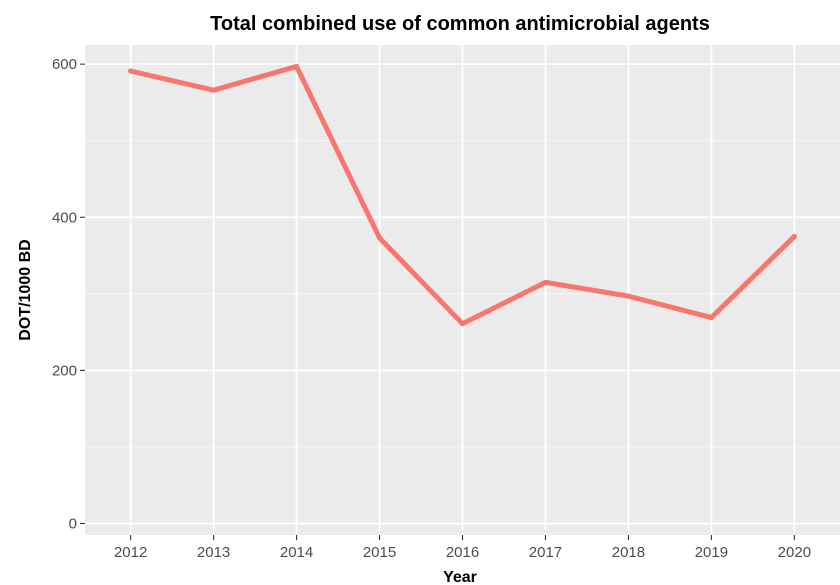  What do you see at coordinates (64, 370) in the screenshot?
I see `y-tick-label: 200` at bounding box center [64, 370].